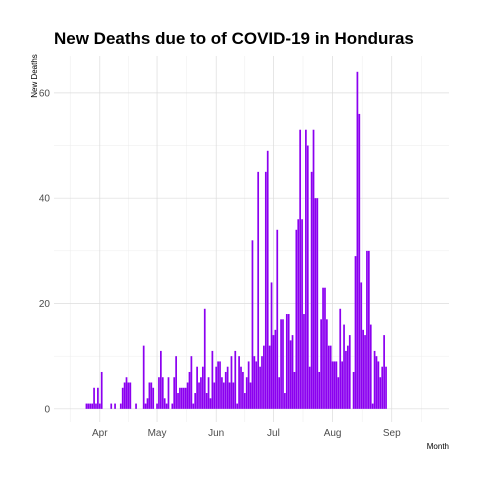 The height and width of the screenshot is (480, 480). What do you see at coordinates (45, 93) in the screenshot?
I see `y-tick-label: 60` at bounding box center [45, 93].